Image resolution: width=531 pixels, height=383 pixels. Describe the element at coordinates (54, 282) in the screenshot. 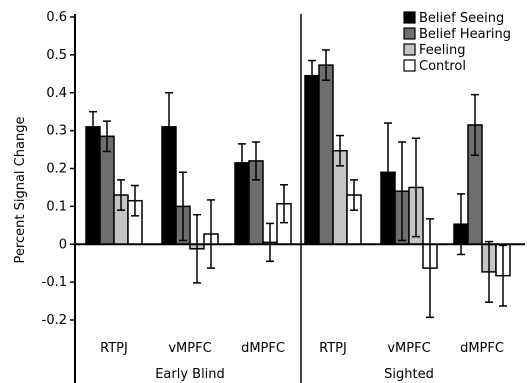

I see `y-tick-label: -0.1` at that location.